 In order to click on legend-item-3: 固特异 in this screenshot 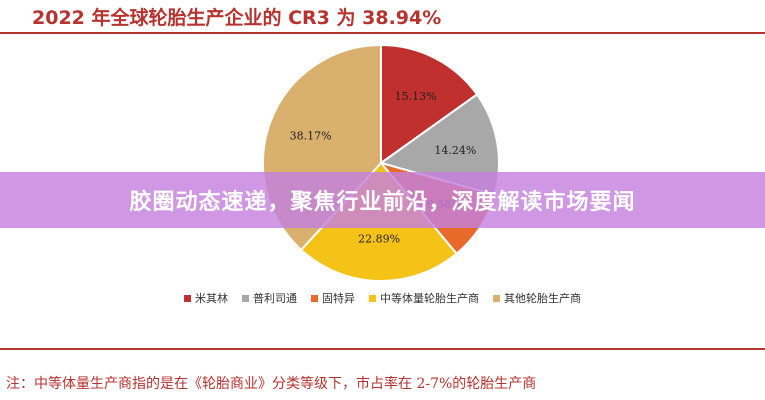, I will do `click(333, 298)`.